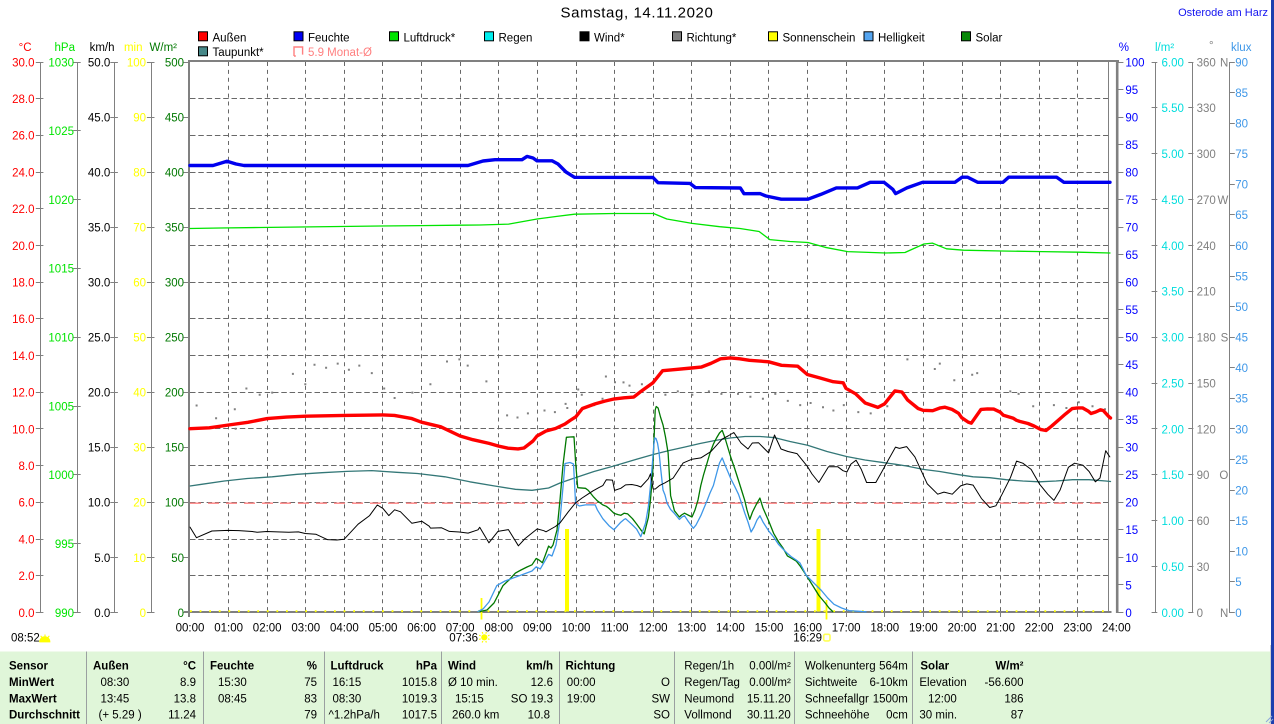  Describe the element at coordinates (354, 715) in the screenshot. I see `svg-text: ^1.2hPa/h` at that location.